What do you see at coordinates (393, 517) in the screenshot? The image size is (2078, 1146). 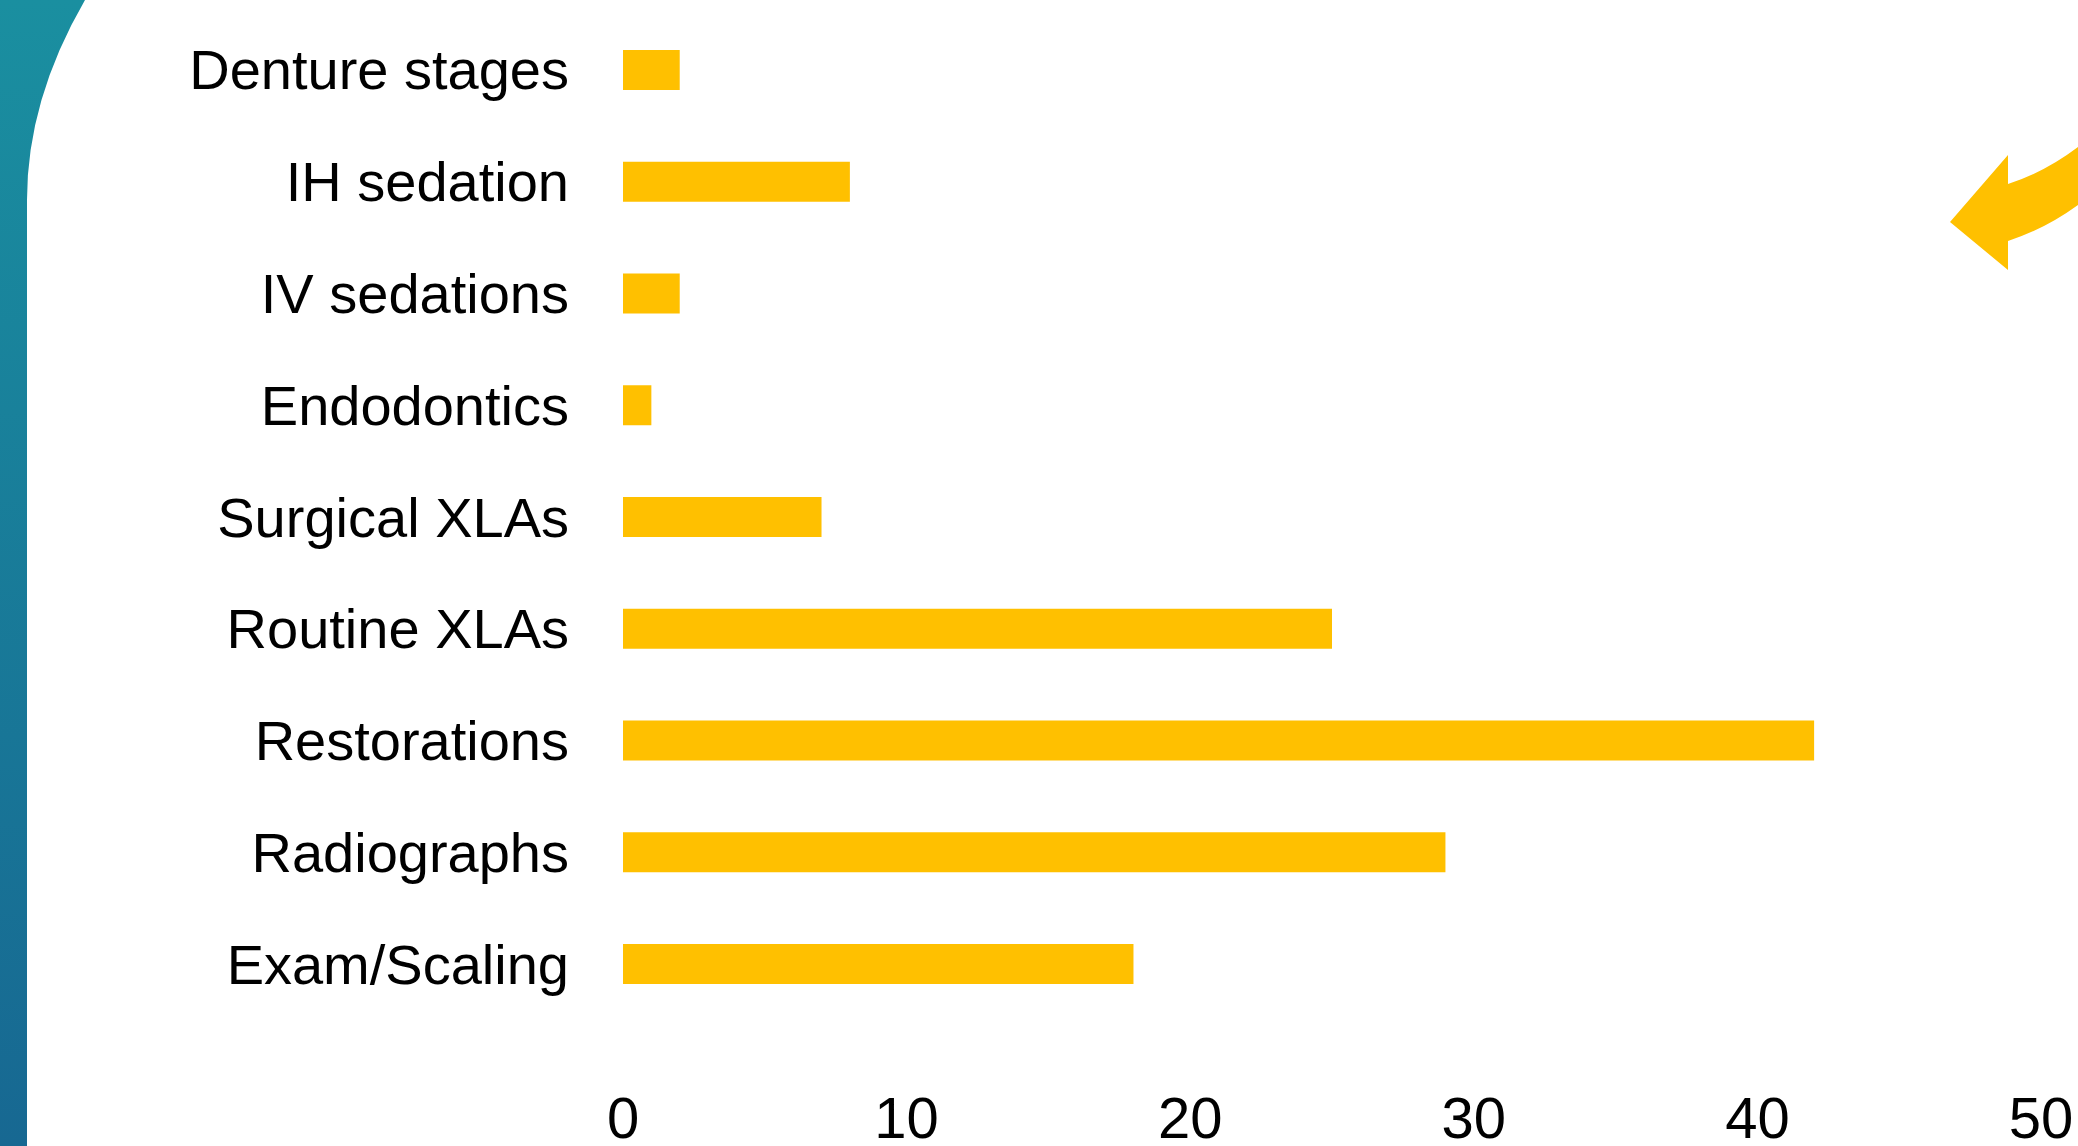 I see `y-tick-label: Surgical XLAs` at bounding box center [393, 517].